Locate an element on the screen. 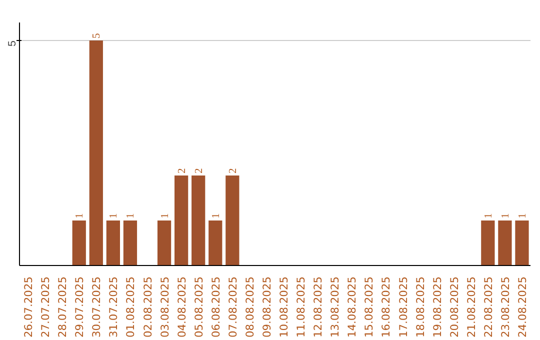  x-tick-label: 17.08.2025 is located at coordinates (403, 307).